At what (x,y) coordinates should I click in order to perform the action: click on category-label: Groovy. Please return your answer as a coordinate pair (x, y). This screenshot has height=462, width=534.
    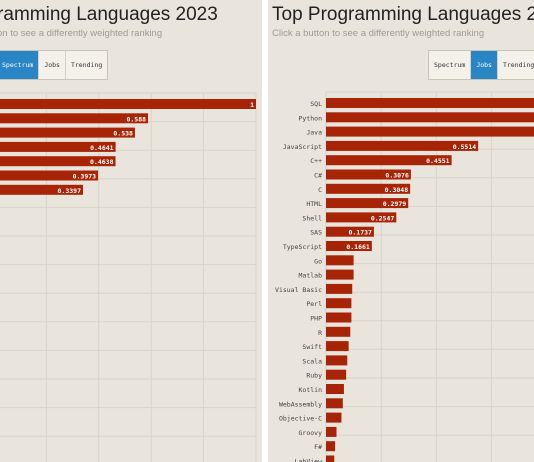
    Looking at the image, I should click on (311, 433).